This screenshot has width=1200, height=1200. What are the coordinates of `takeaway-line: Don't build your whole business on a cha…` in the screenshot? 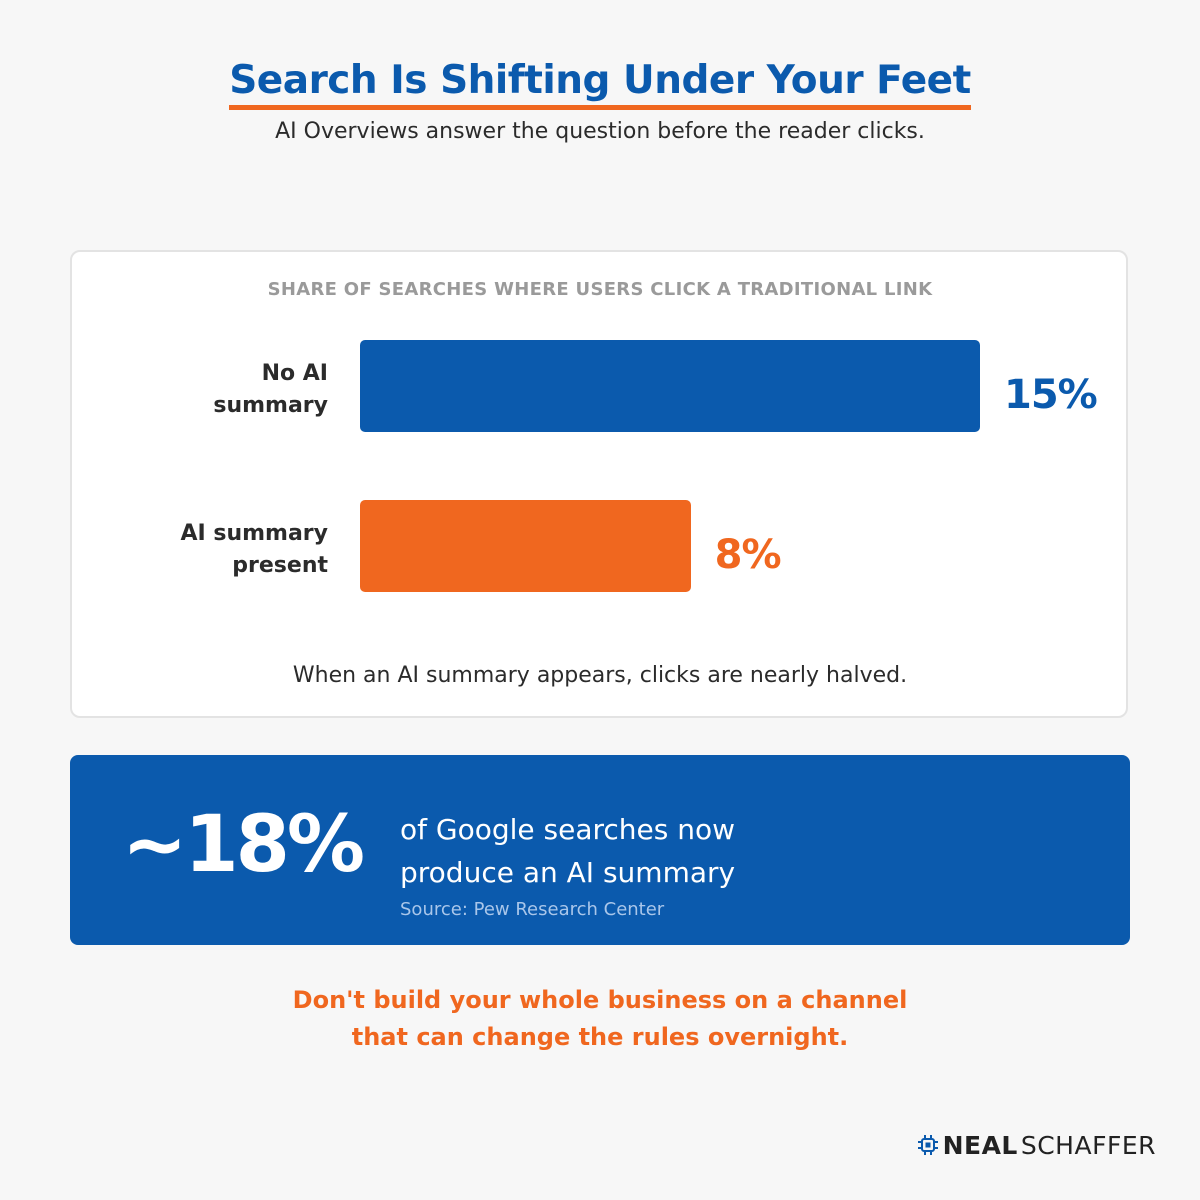 It's located at (600, 1000).